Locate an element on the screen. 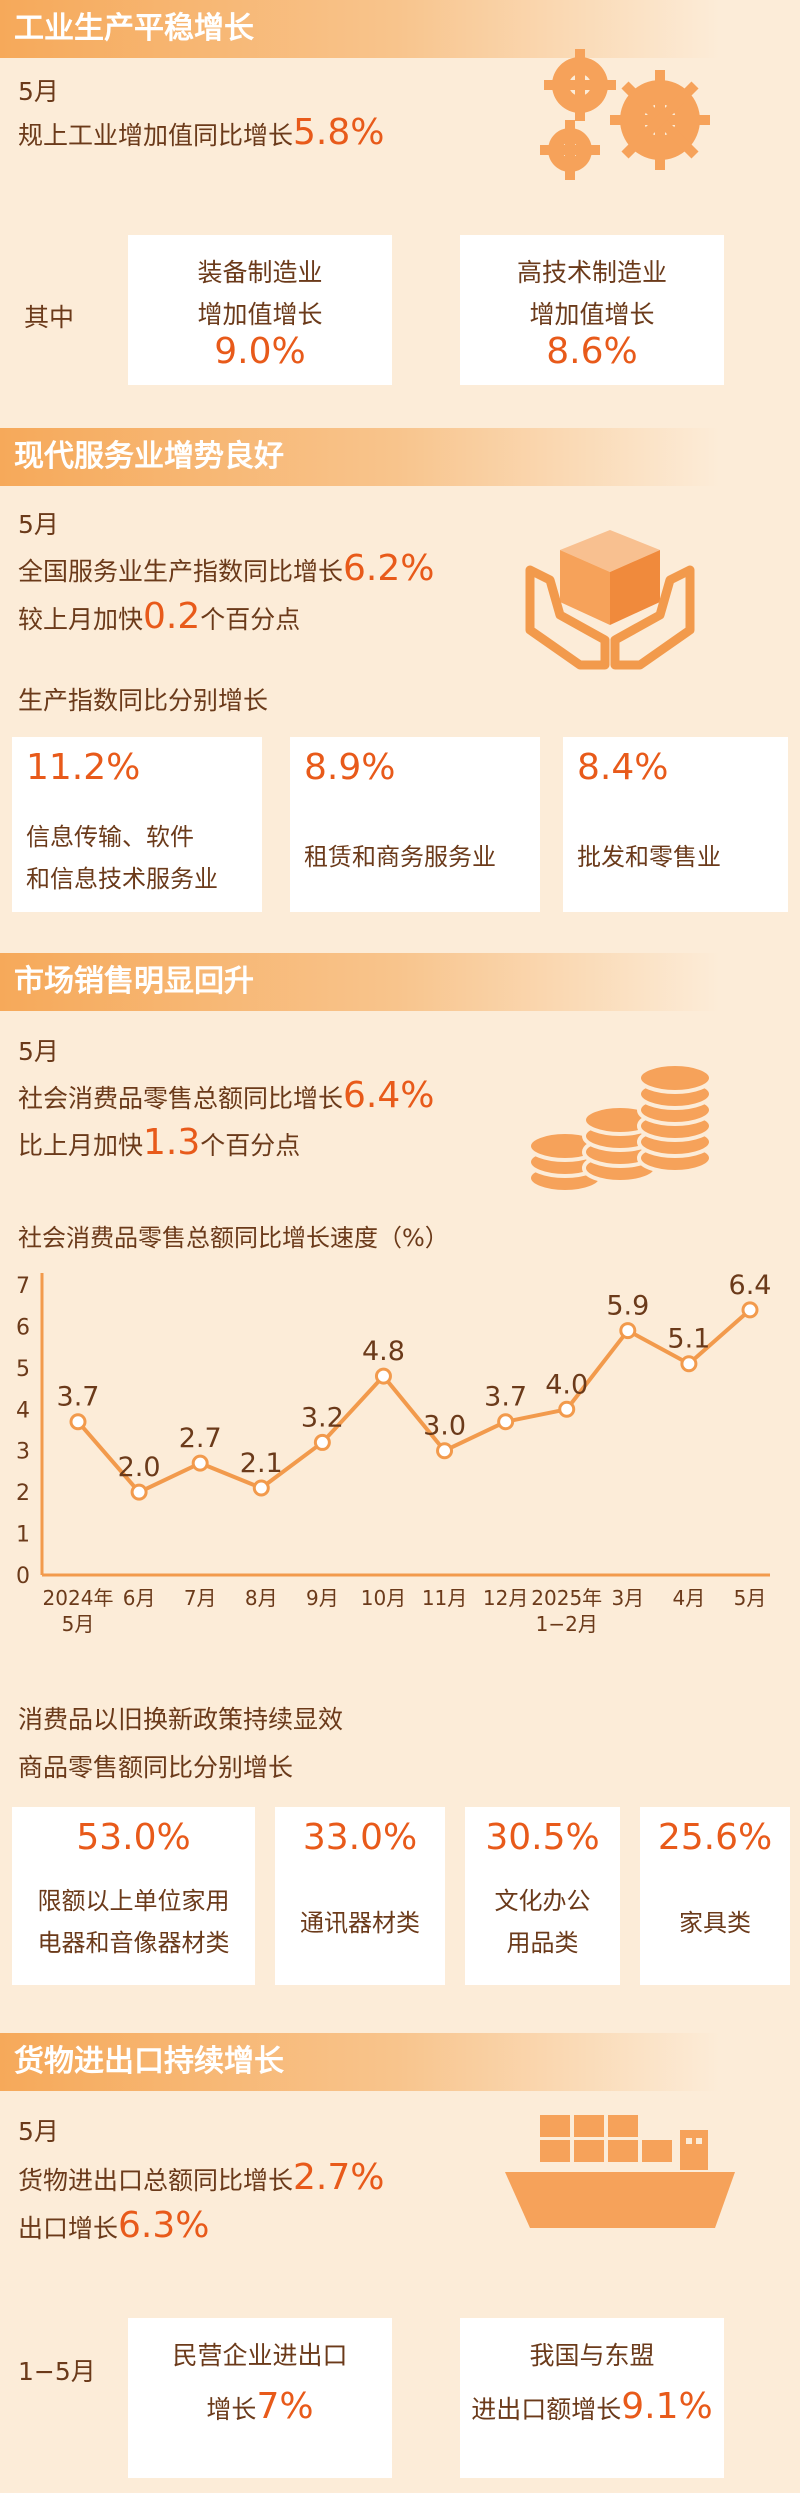 The image size is (800, 2493). section-title-sales: 市场销售明显回升 is located at coordinates (360, 982).